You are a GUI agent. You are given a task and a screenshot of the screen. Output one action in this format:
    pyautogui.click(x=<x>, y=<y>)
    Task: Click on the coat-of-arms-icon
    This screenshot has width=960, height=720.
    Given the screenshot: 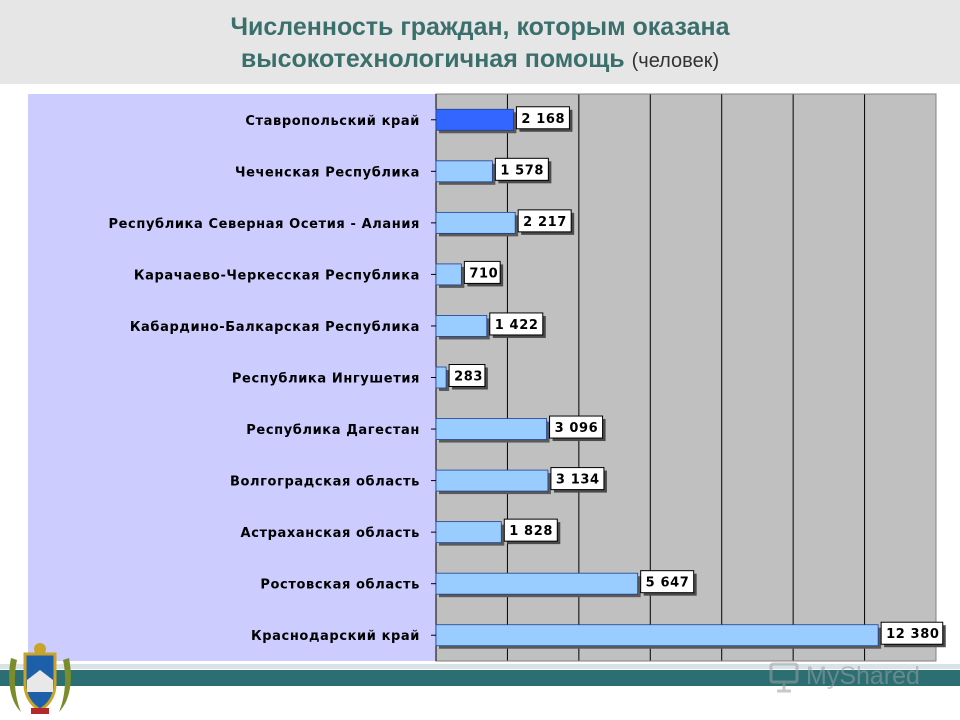 What is the action you would take?
    pyautogui.click(x=40, y=678)
    